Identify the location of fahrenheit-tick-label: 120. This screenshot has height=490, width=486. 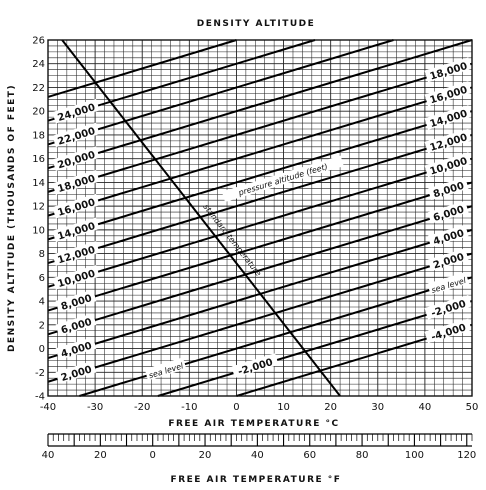
(466, 455).